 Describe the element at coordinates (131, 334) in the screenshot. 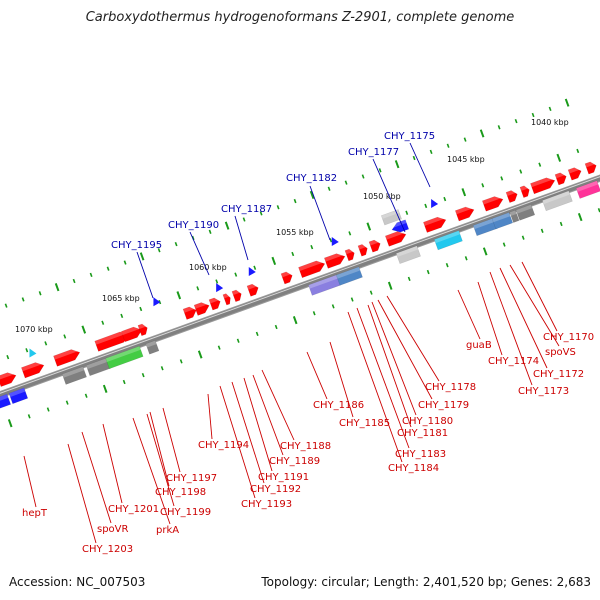

I see `gene-red-upper-4-shape` at that location.